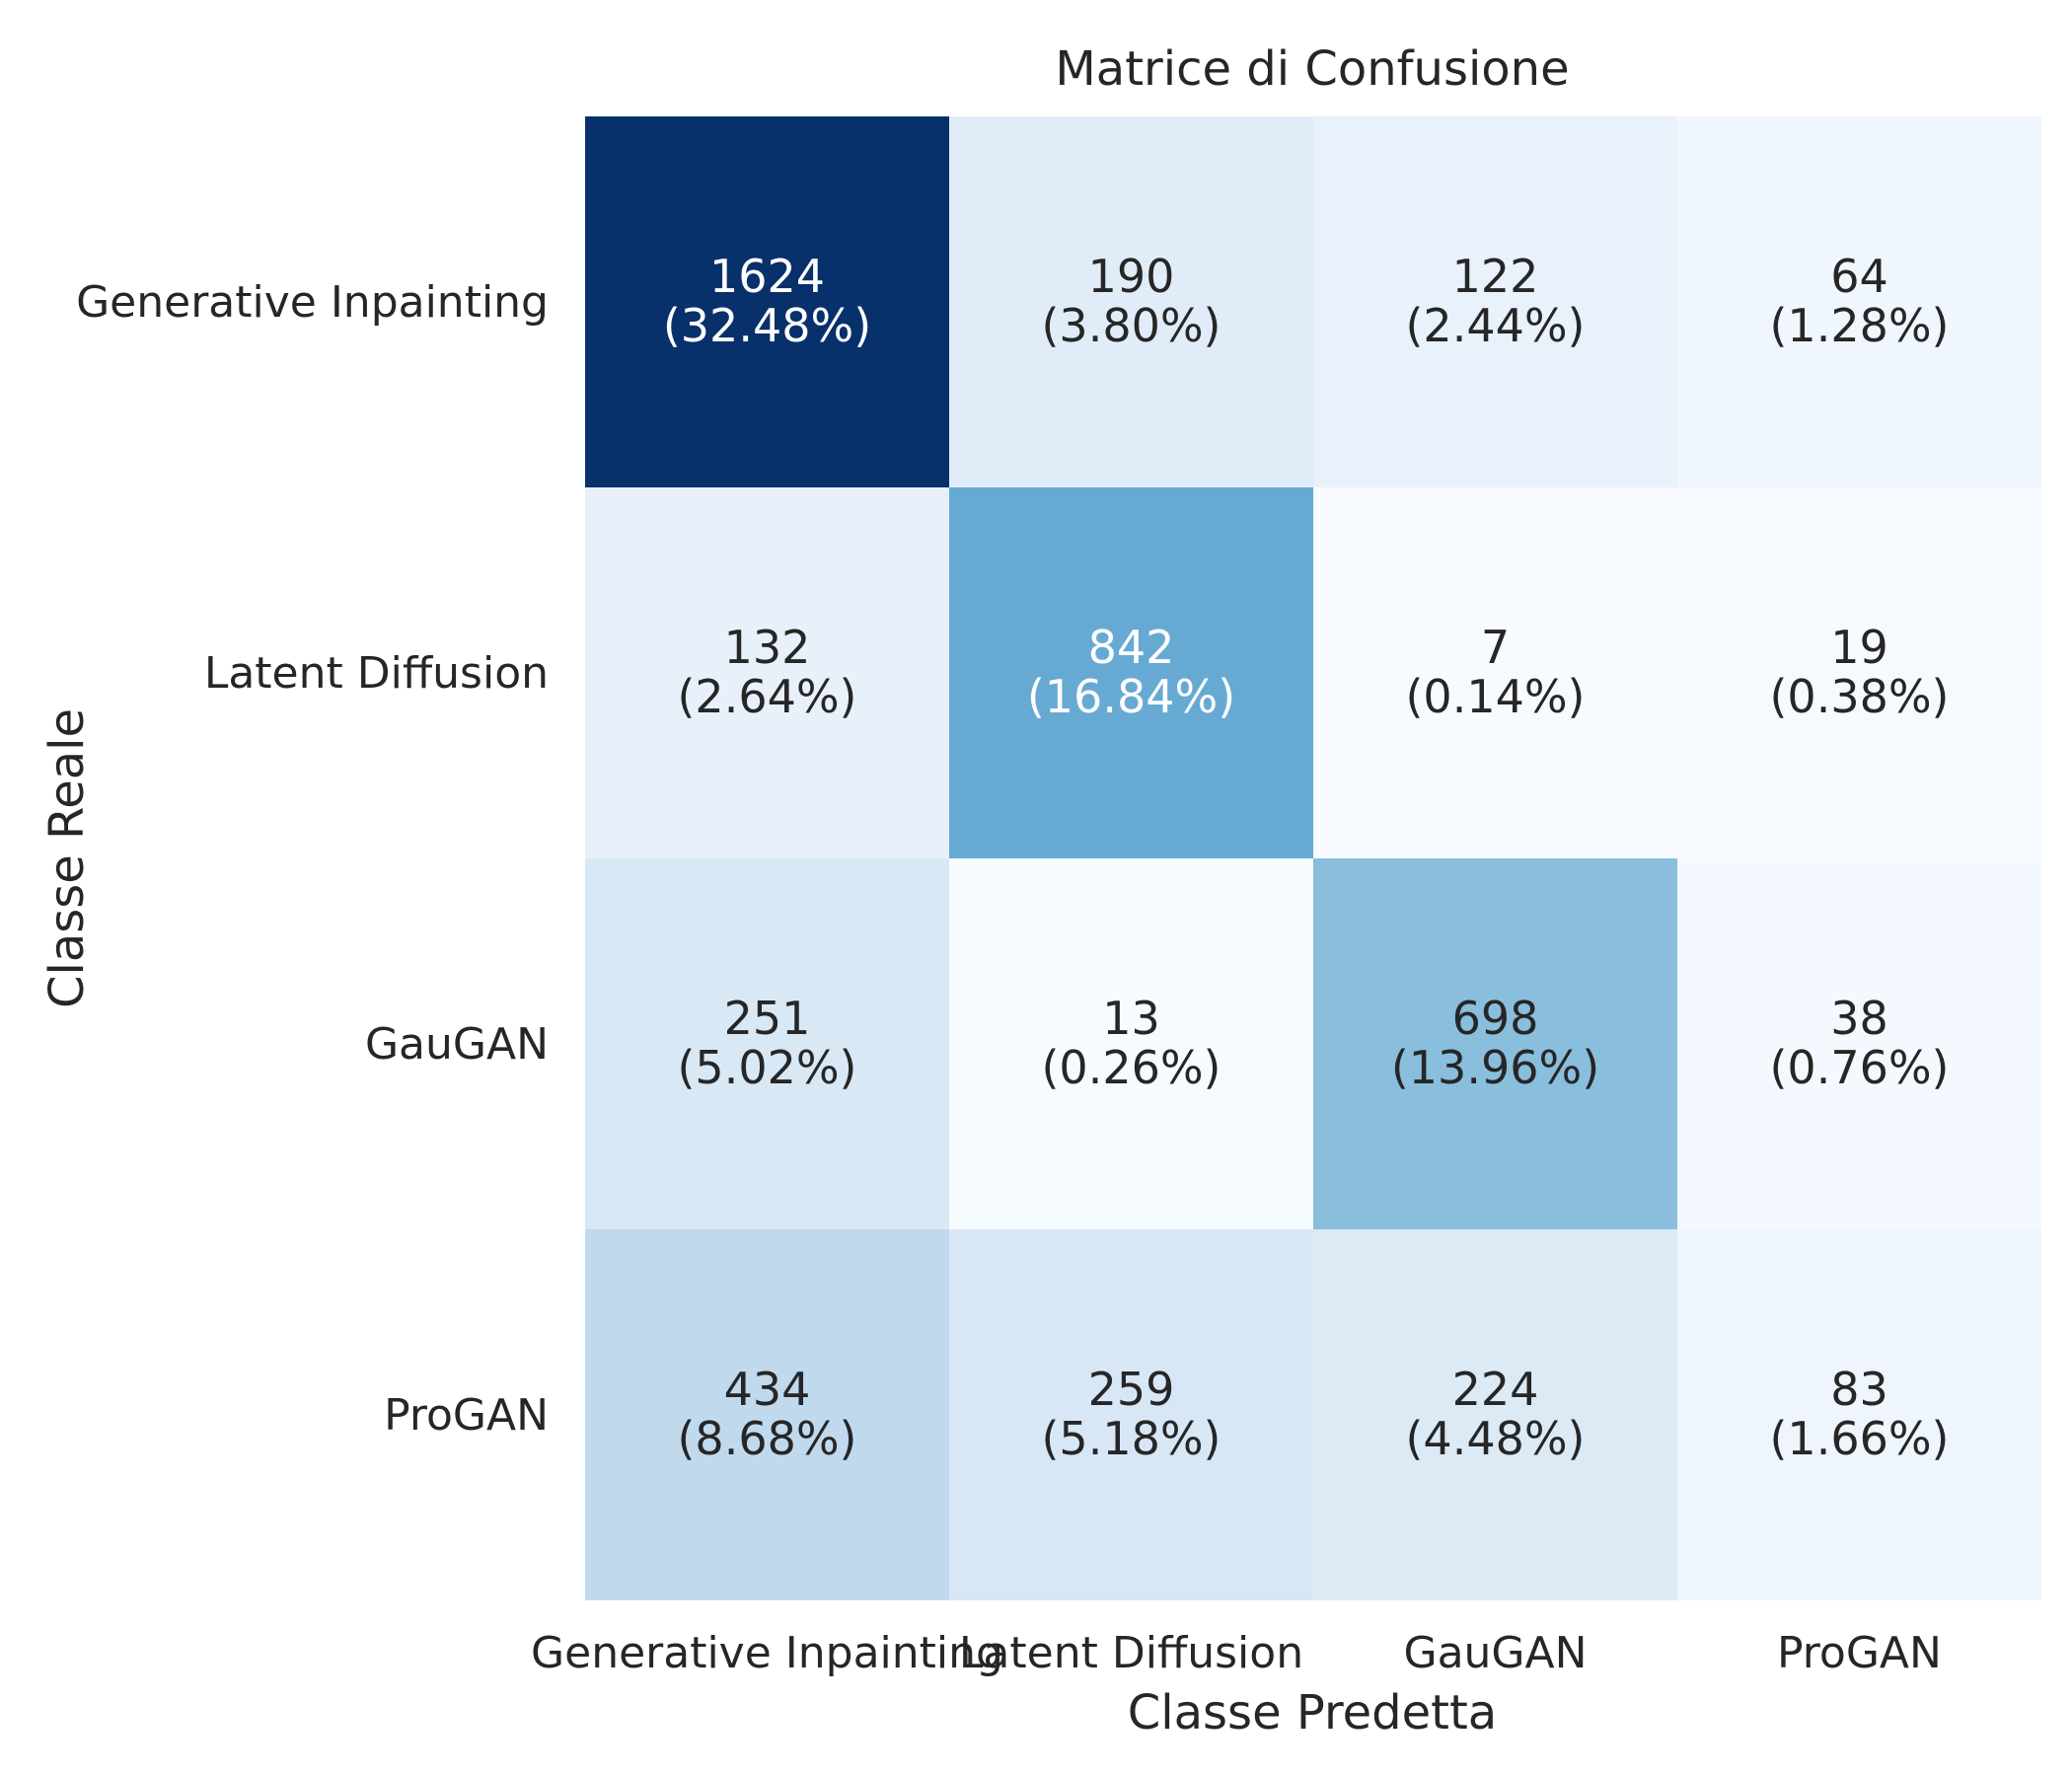 The image size is (2072, 1776). Describe the element at coordinates (766, 696) in the screenshot. I see `cell-percent-r1-c0: (2.64%)` at that location.